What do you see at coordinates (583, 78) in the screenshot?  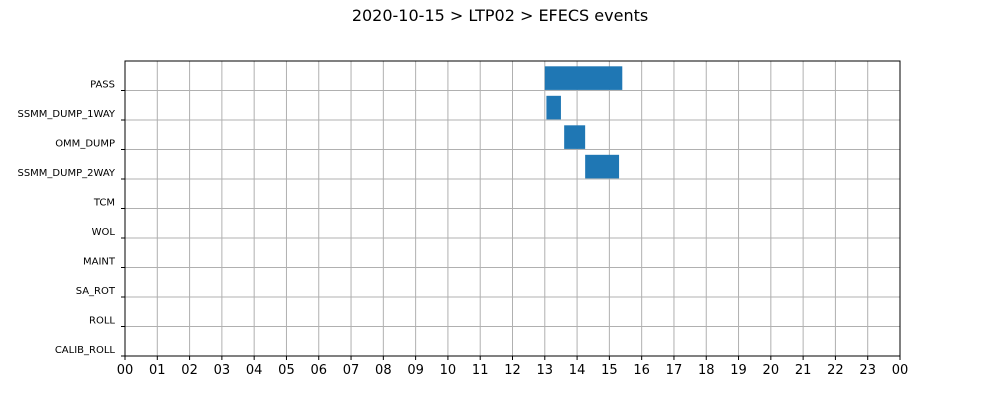 I see `event-bar-pass` at bounding box center [583, 78].